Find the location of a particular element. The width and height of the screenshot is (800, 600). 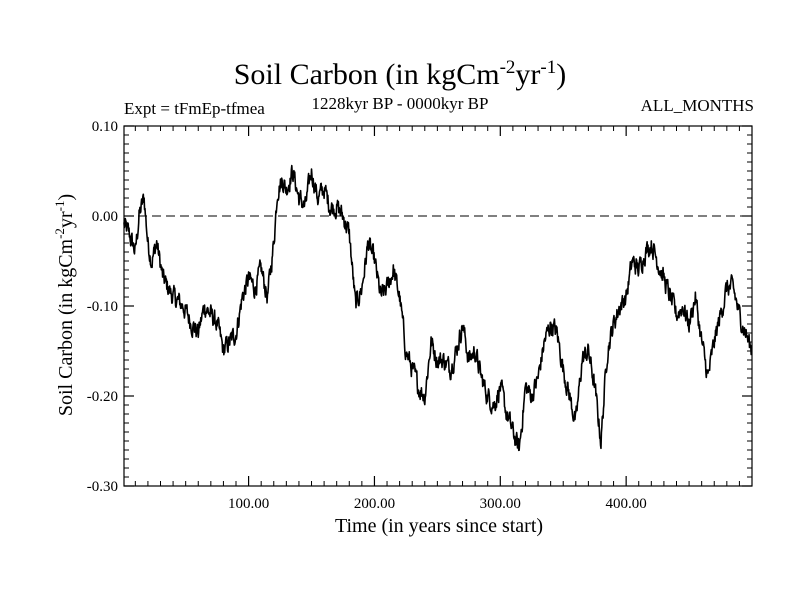

y-tick-label: -0.30 is located at coordinates (102, 487).